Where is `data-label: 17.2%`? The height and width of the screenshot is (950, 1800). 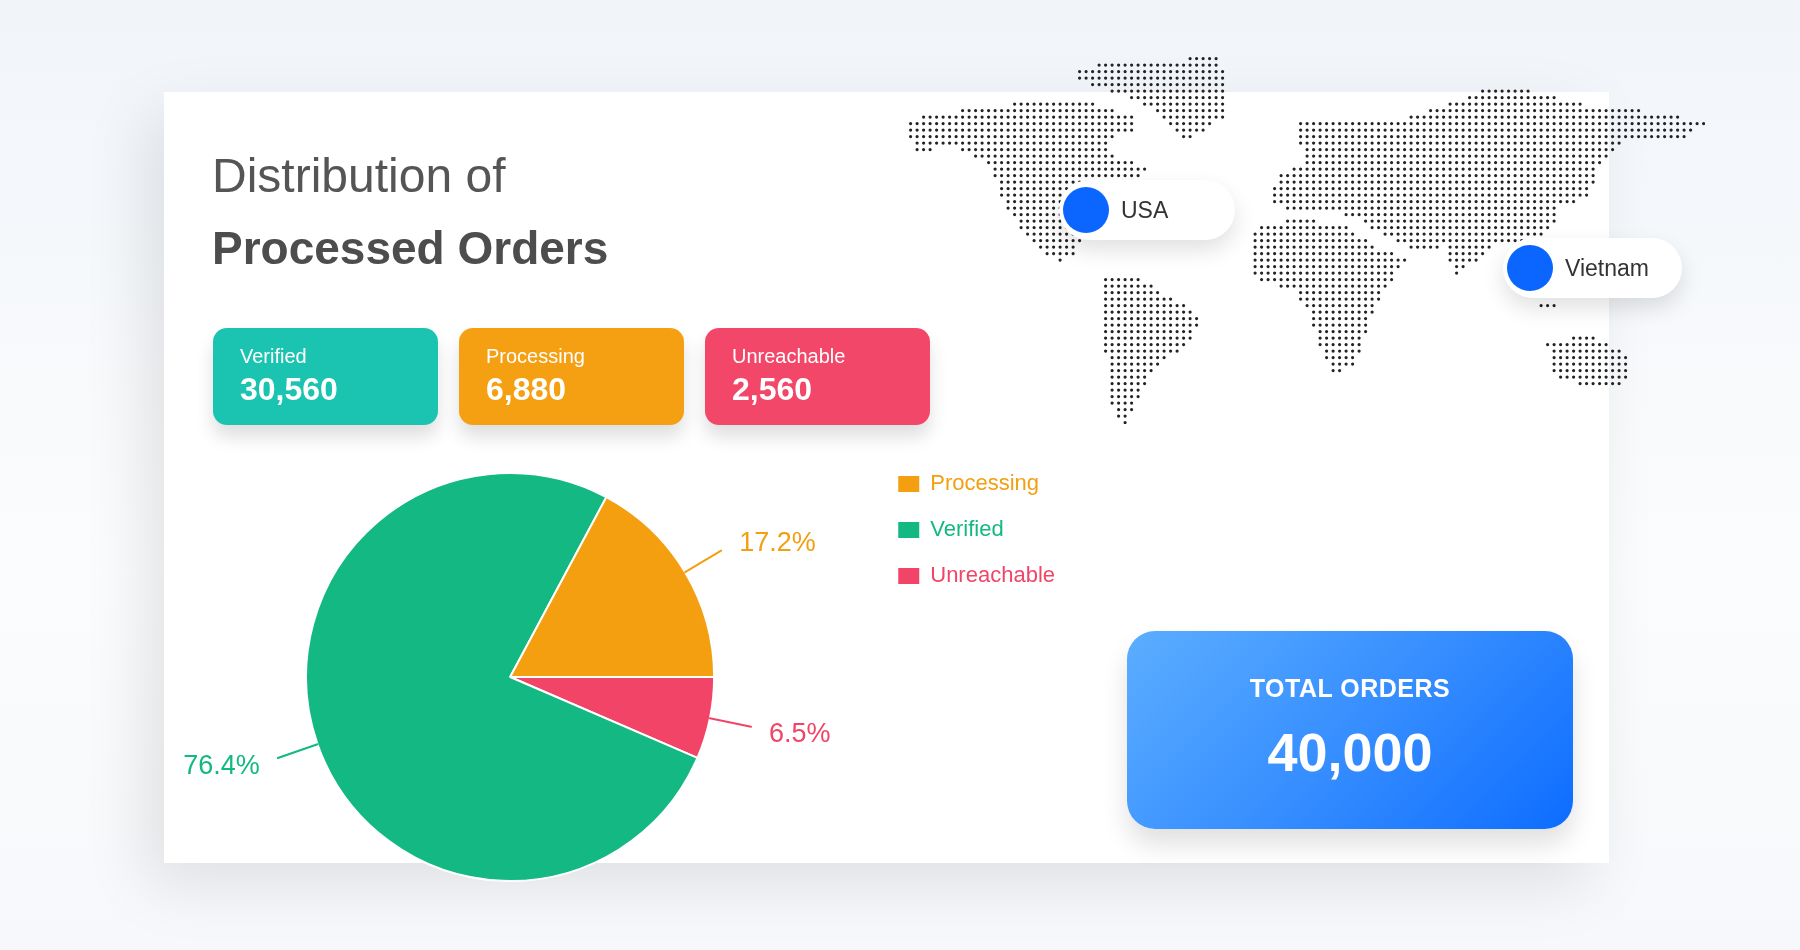
data-label: 17.2% is located at coordinates (777, 542).